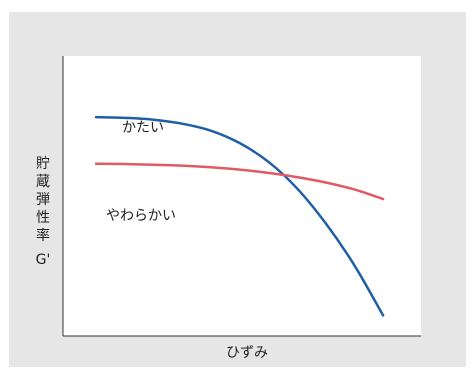  I want to click on y-axis-label-char-1: 貯, so click(43, 164).